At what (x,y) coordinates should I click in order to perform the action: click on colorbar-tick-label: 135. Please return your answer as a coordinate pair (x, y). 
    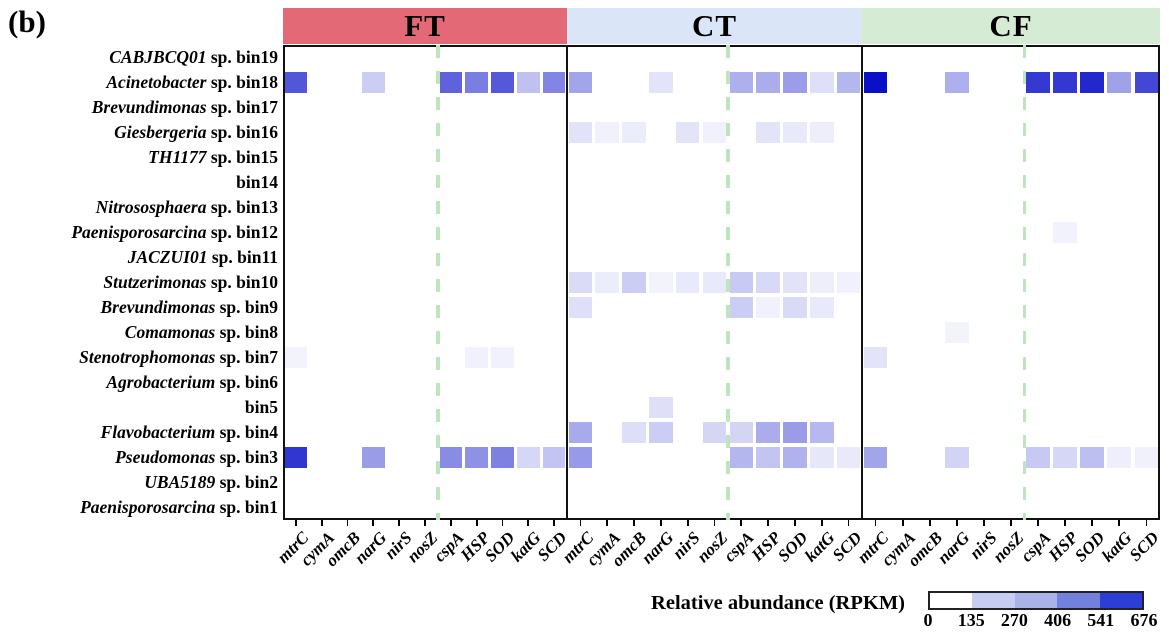
    Looking at the image, I should click on (971, 620).